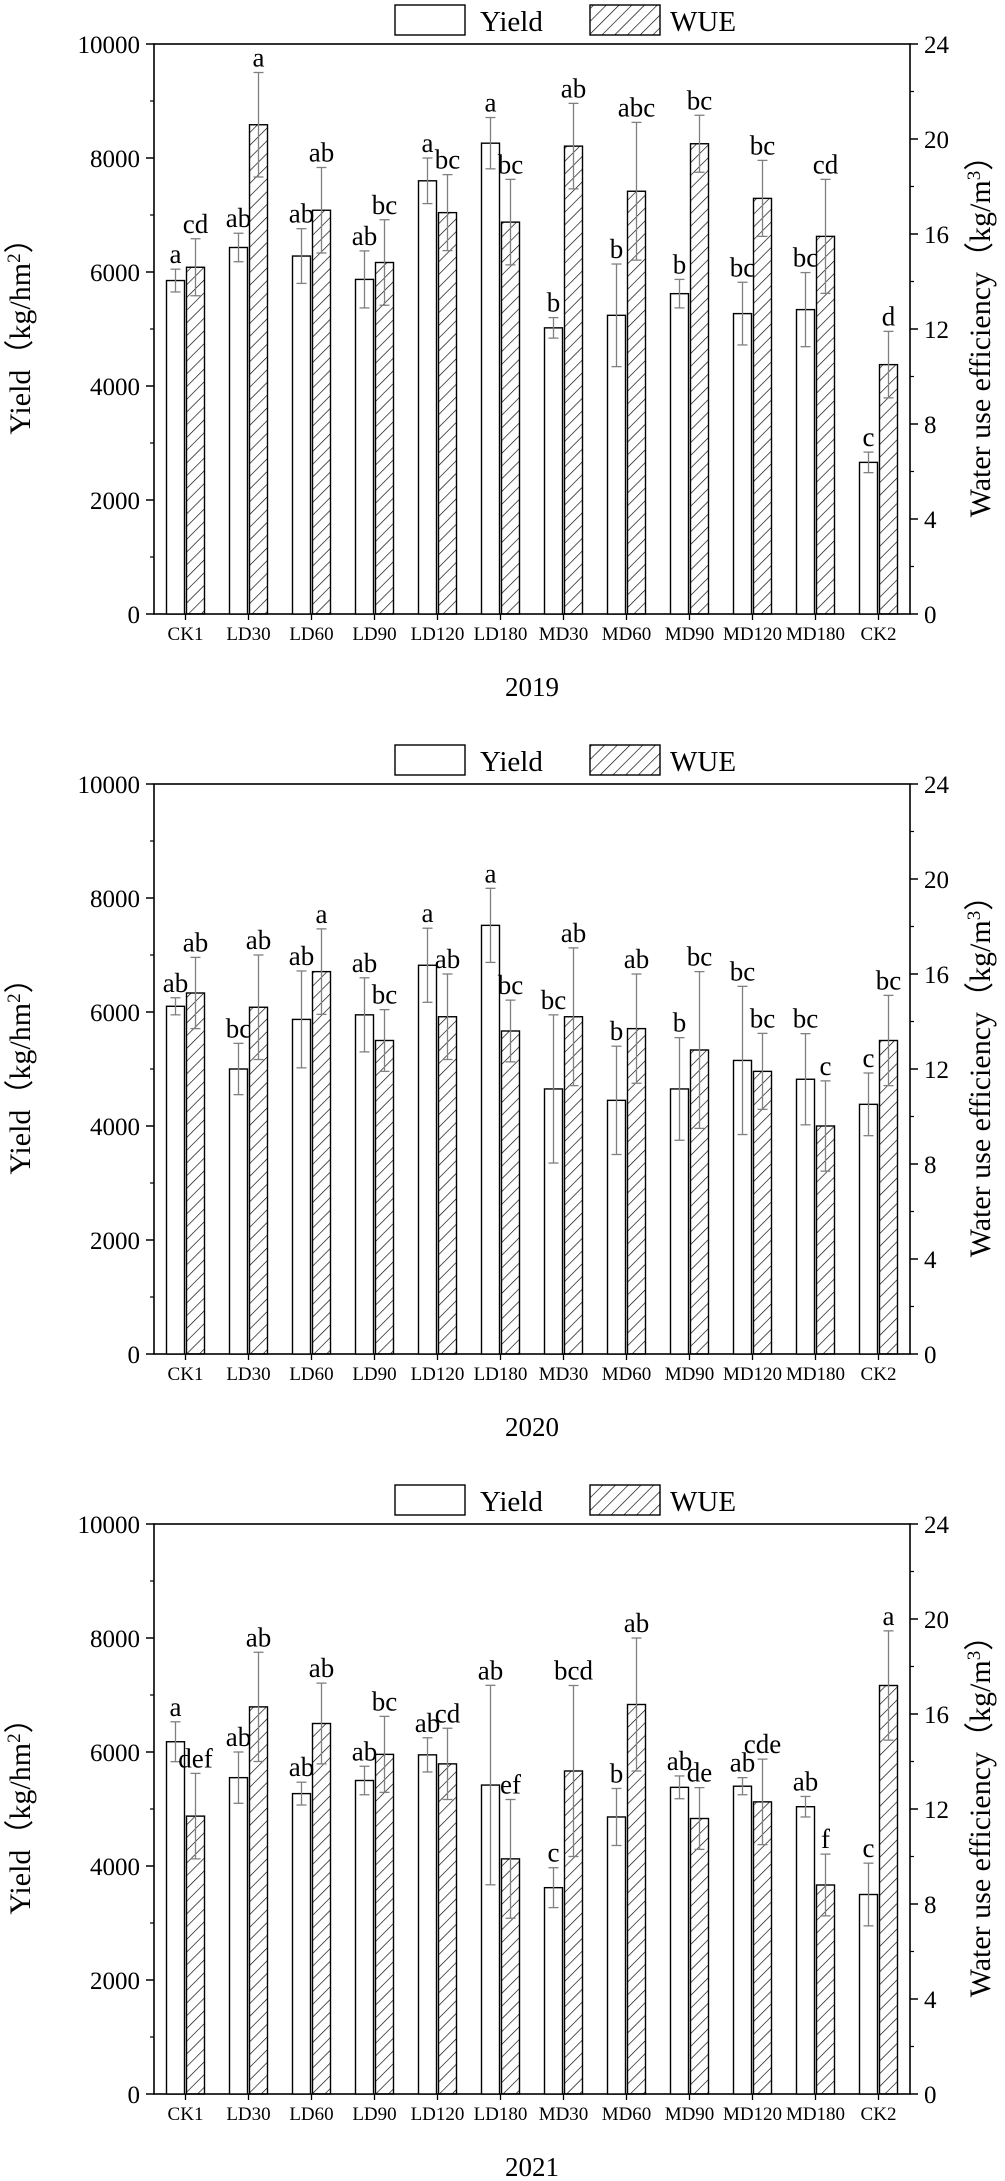  Describe the element at coordinates (930, 1355) in the screenshot. I see `right-tick-label: 0` at that location.